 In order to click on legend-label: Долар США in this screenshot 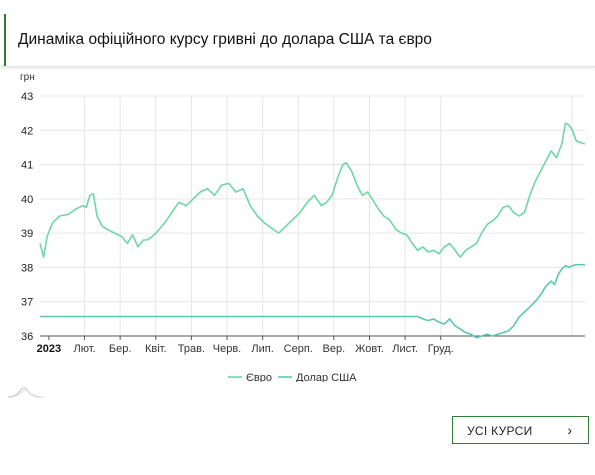, I will do `click(326, 377)`.